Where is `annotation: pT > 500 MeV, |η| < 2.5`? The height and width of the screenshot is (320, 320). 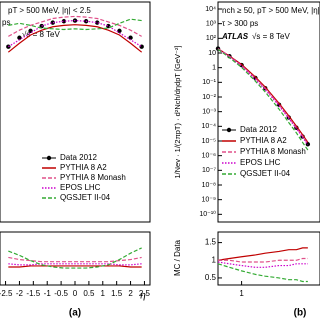 annotation: pT > 500 MeV, |η| < 2.5 is located at coordinates (49, 10).